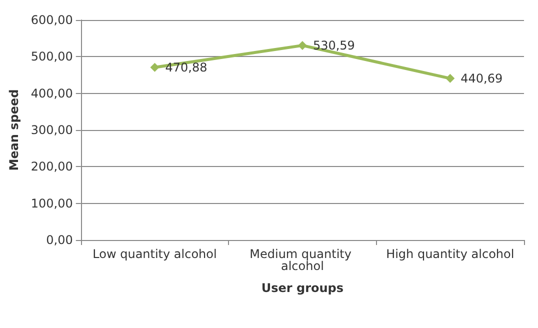  Describe the element at coordinates (481, 78) in the screenshot. I see `data-label: 440,69` at that location.